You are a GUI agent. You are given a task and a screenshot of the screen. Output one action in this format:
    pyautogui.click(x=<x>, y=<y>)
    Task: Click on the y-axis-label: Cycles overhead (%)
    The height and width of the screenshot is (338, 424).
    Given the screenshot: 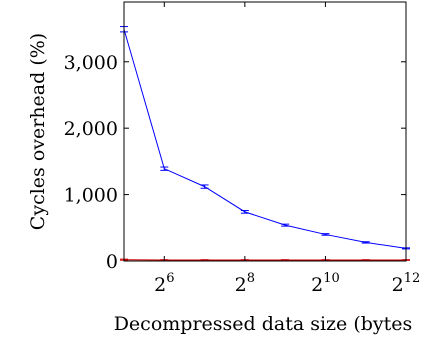 What is the action you would take?
    pyautogui.click(x=38, y=131)
    